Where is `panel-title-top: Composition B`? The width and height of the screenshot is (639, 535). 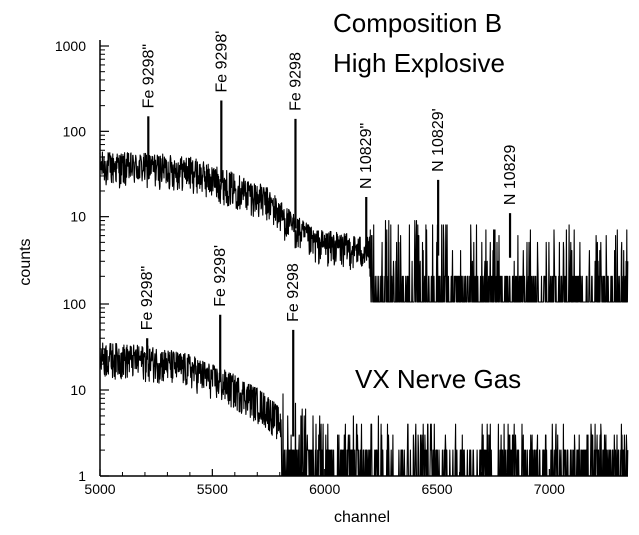 panel-title-top: Composition B is located at coordinates (417, 23).